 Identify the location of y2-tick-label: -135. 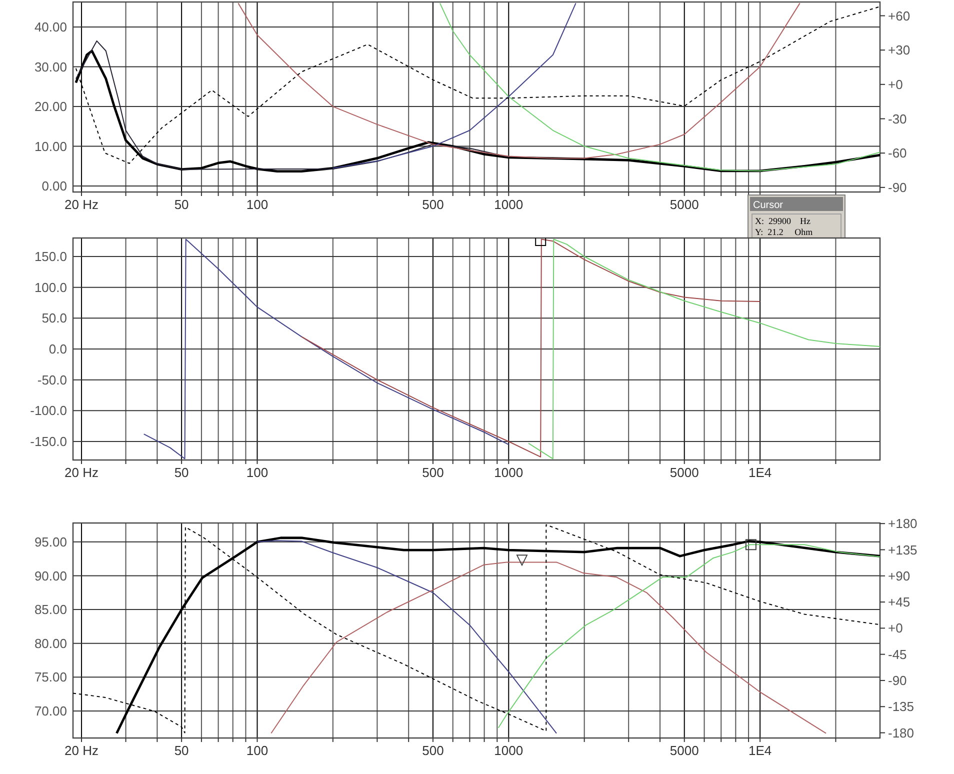
(901, 706).